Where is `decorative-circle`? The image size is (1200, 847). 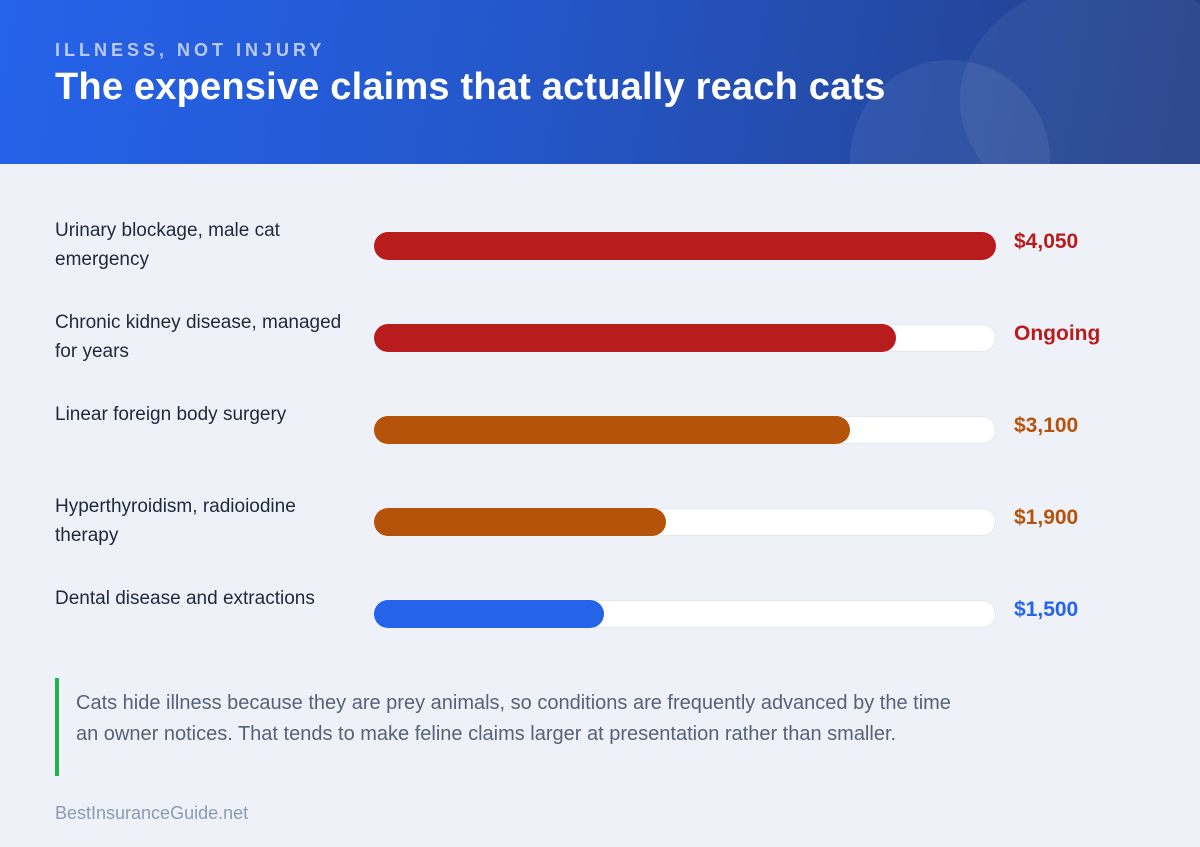 decorative-circle is located at coordinates (1080, 82).